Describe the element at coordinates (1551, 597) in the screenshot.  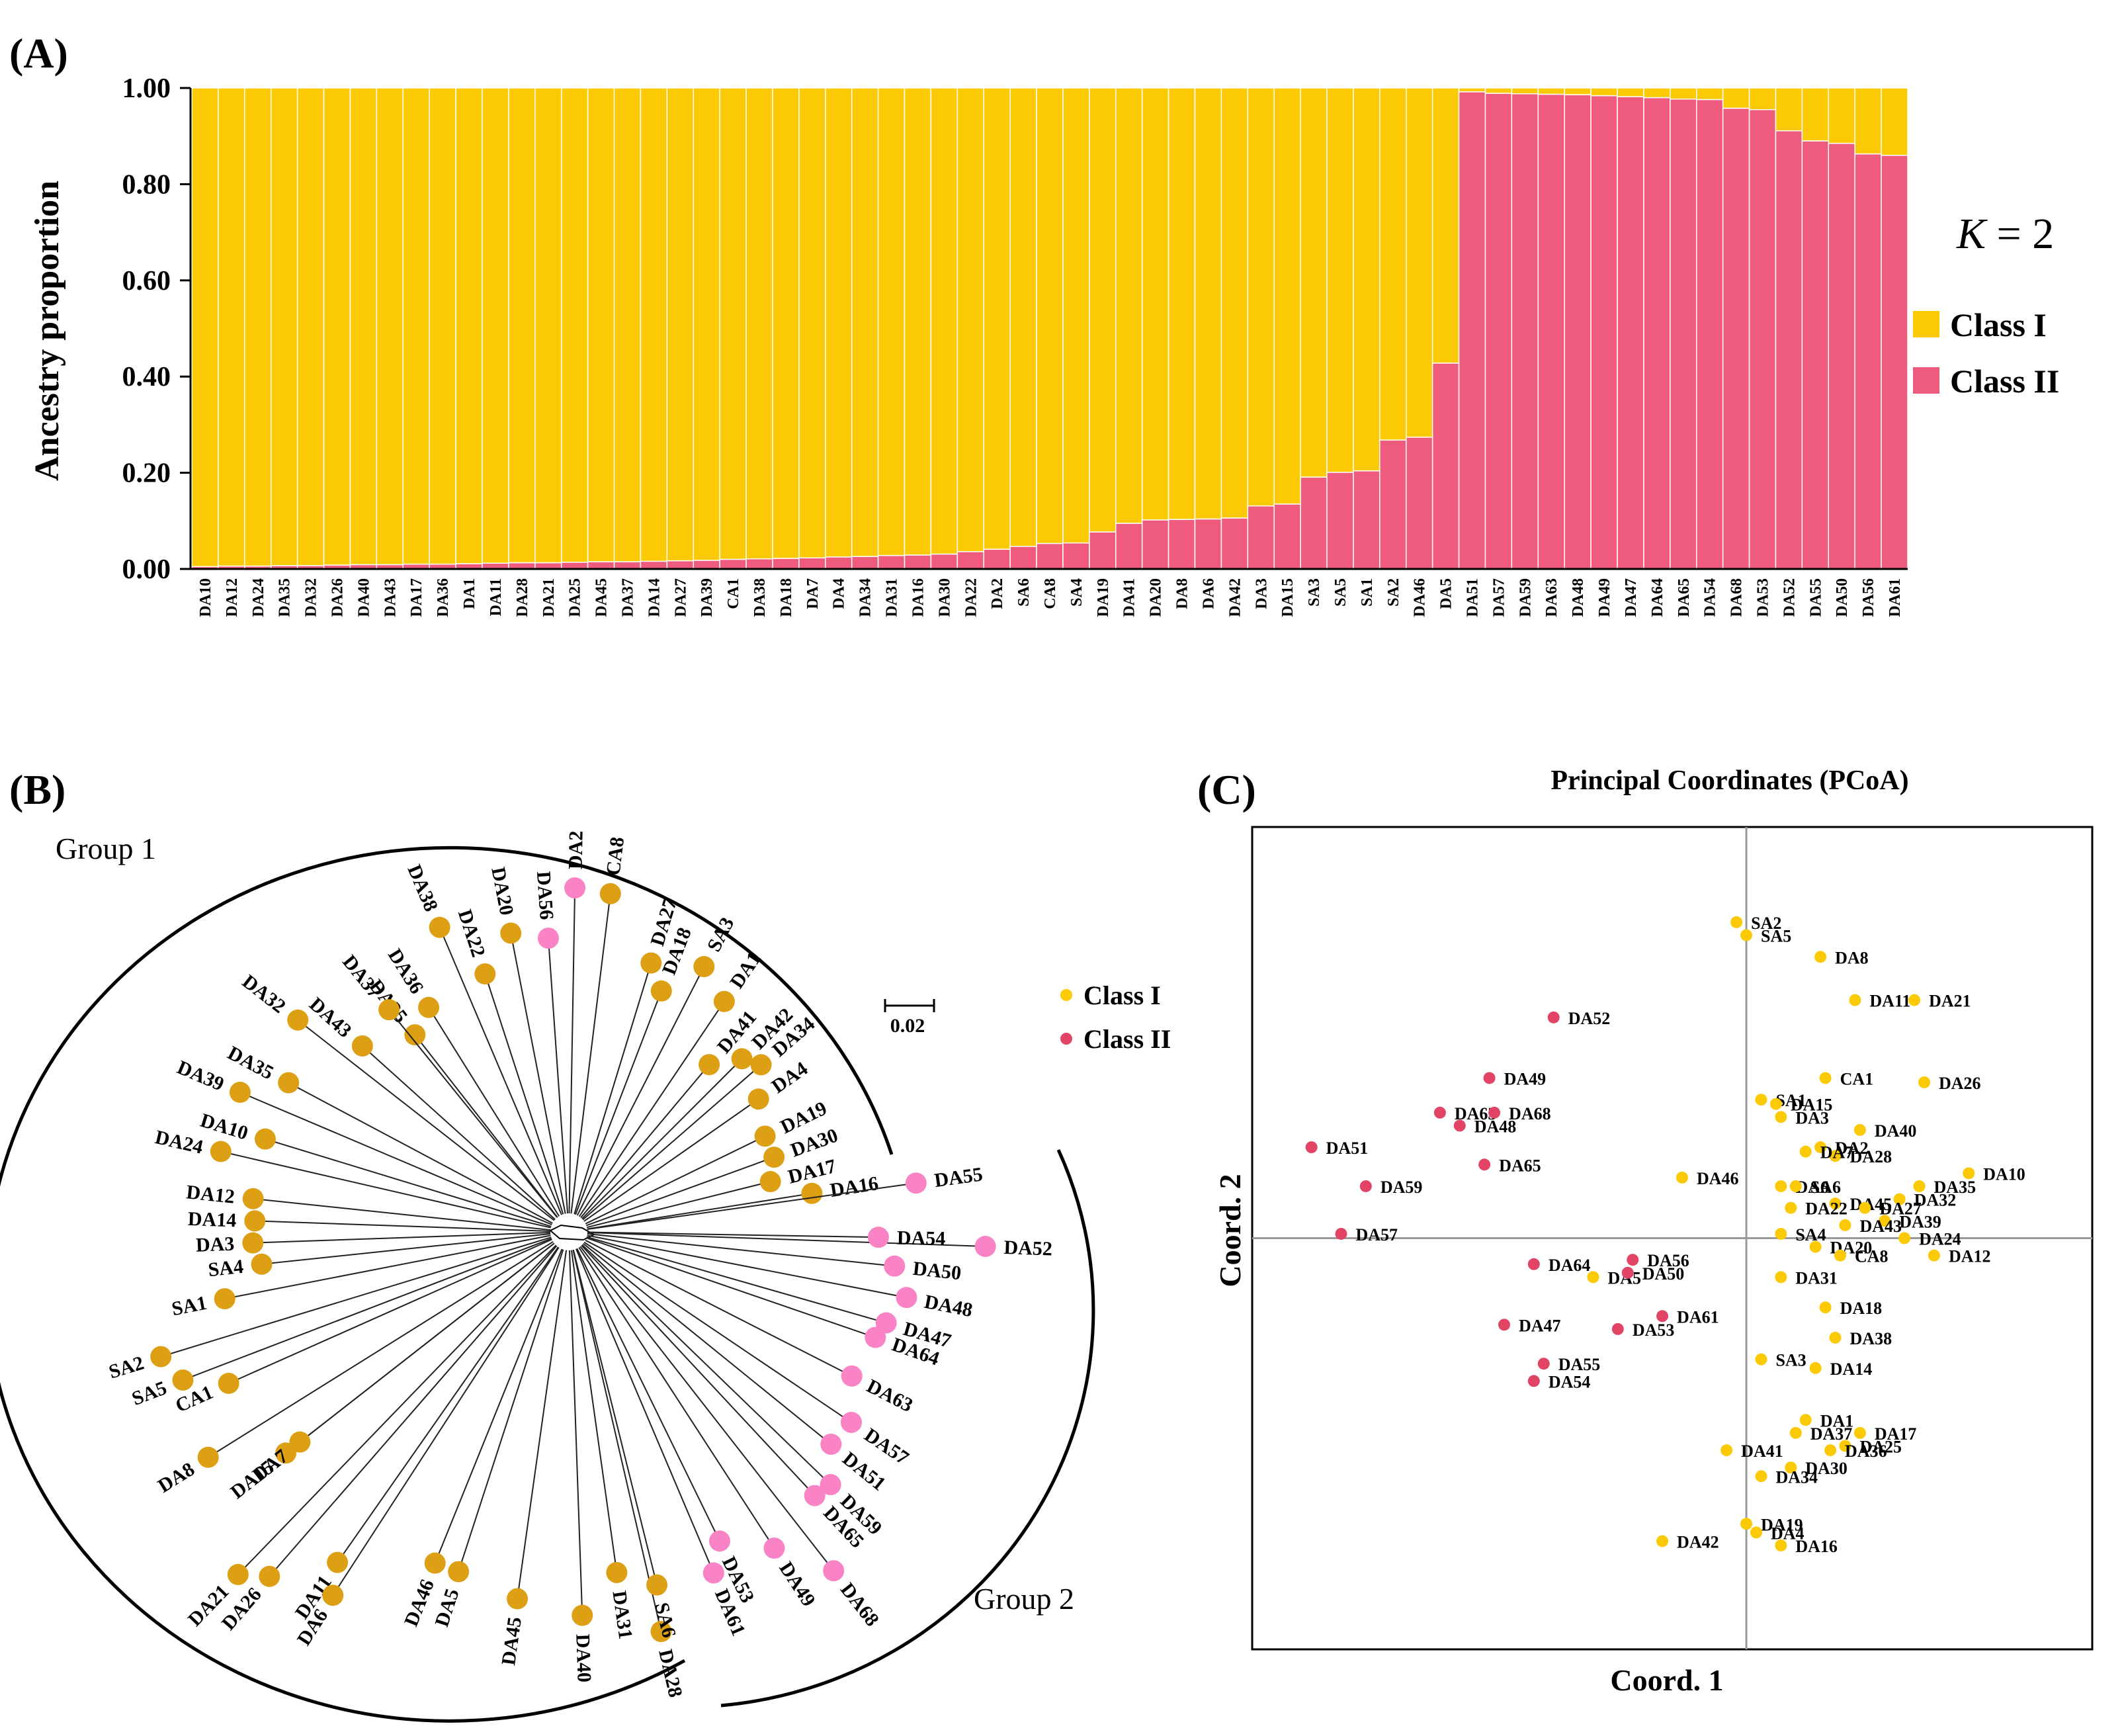
I see `x-tick-label: DA63` at that location.